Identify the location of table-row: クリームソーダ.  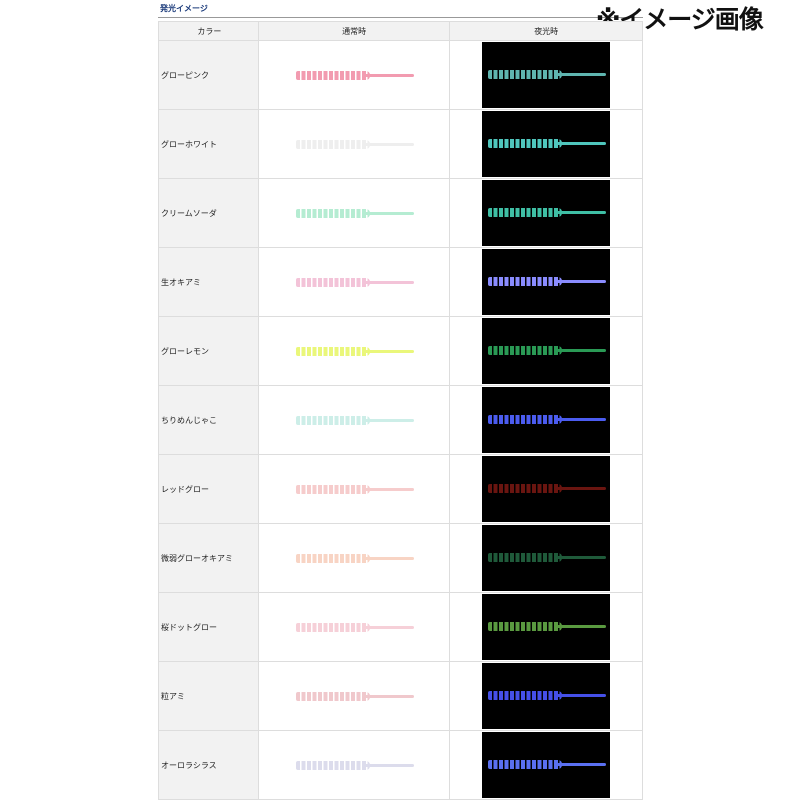
(400, 213).